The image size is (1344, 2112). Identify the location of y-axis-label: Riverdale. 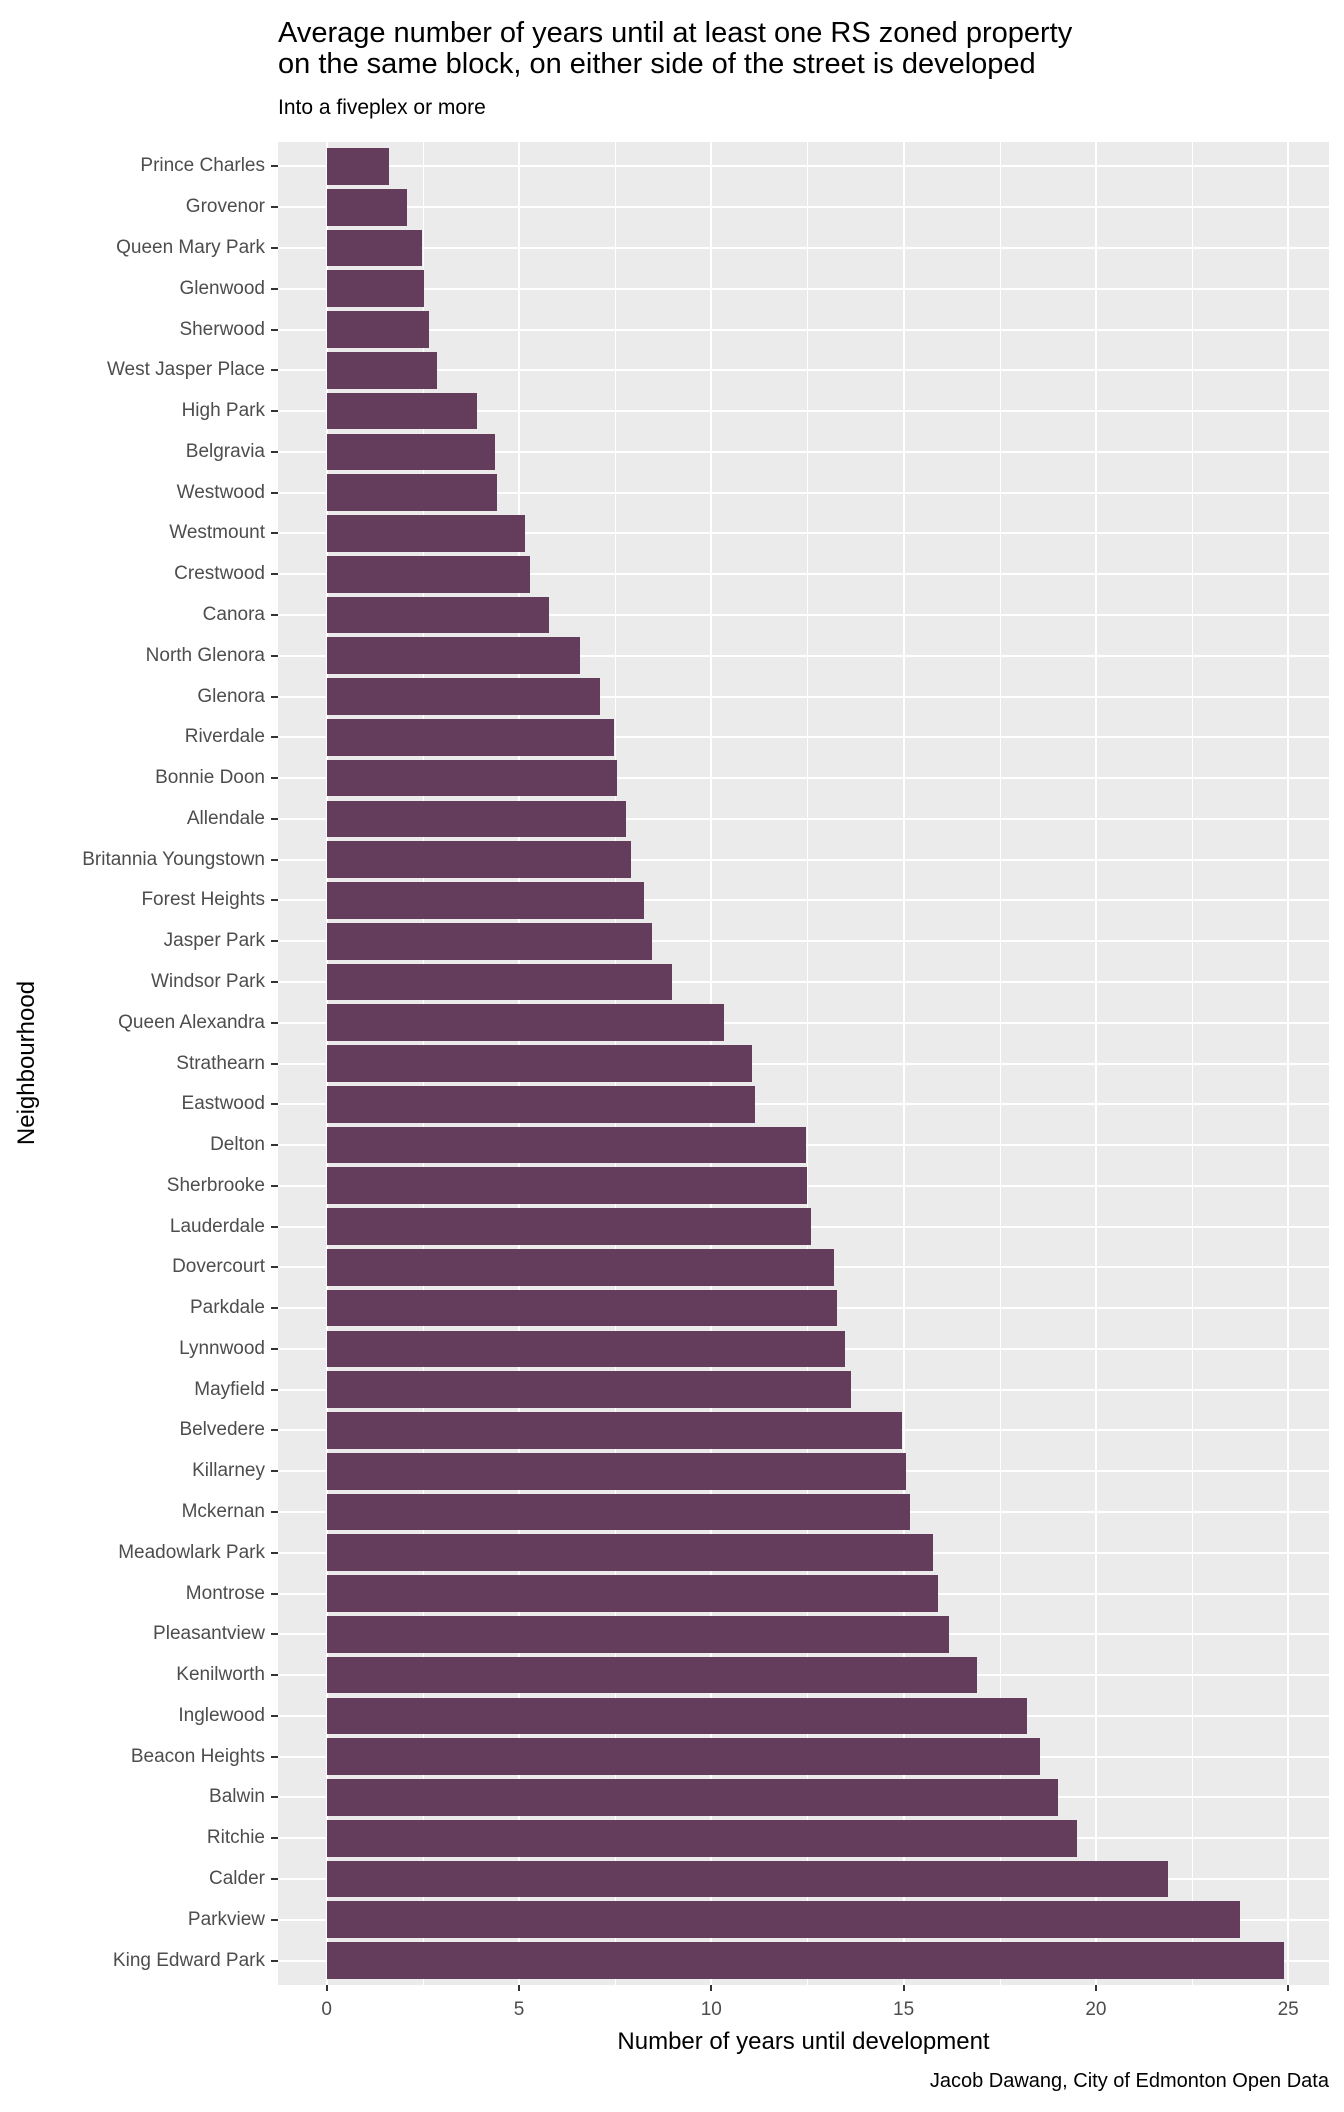
(224, 737).